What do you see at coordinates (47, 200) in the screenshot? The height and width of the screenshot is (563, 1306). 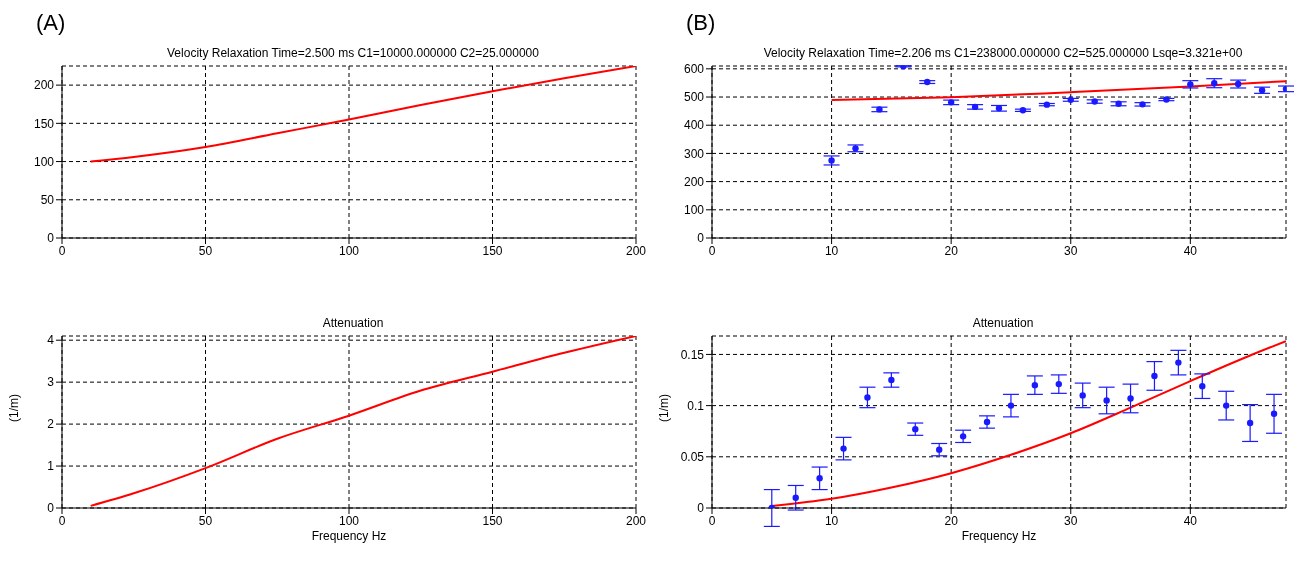 I see `y-tick-label: 50` at bounding box center [47, 200].